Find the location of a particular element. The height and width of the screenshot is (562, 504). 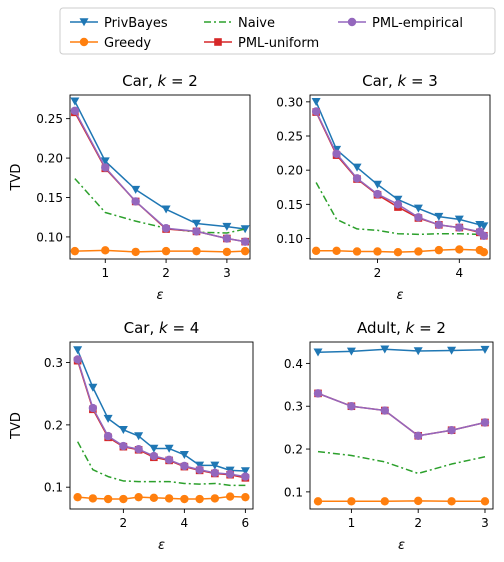

series-line-pml-uniform is located at coordinates (401, 414).